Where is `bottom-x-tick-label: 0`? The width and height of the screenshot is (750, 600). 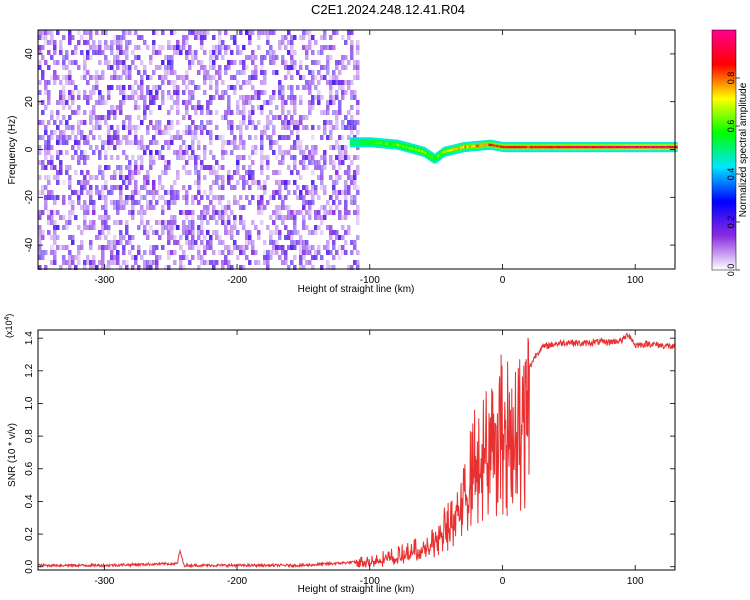 bottom-x-tick-label: 0 is located at coordinates (503, 581).